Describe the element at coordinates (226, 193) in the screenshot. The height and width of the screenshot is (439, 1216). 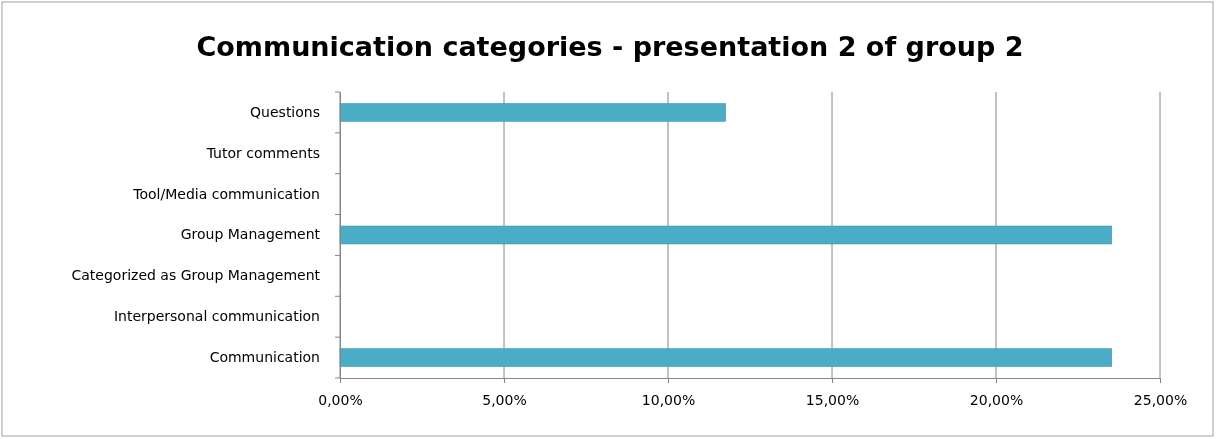
I see `y-tick-label: Tool/Media communication` at that location.